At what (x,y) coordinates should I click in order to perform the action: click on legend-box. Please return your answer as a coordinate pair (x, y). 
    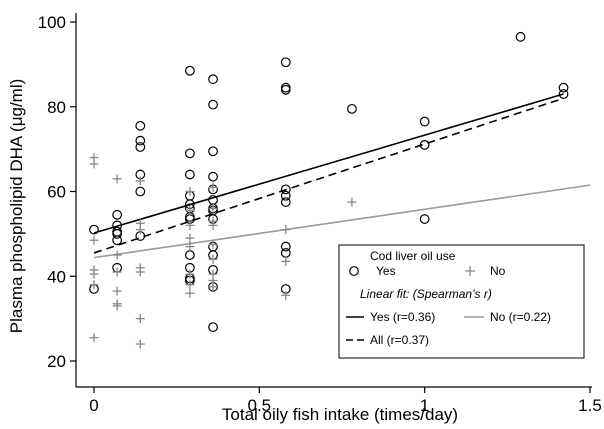
    Looking at the image, I should click on (461, 301).